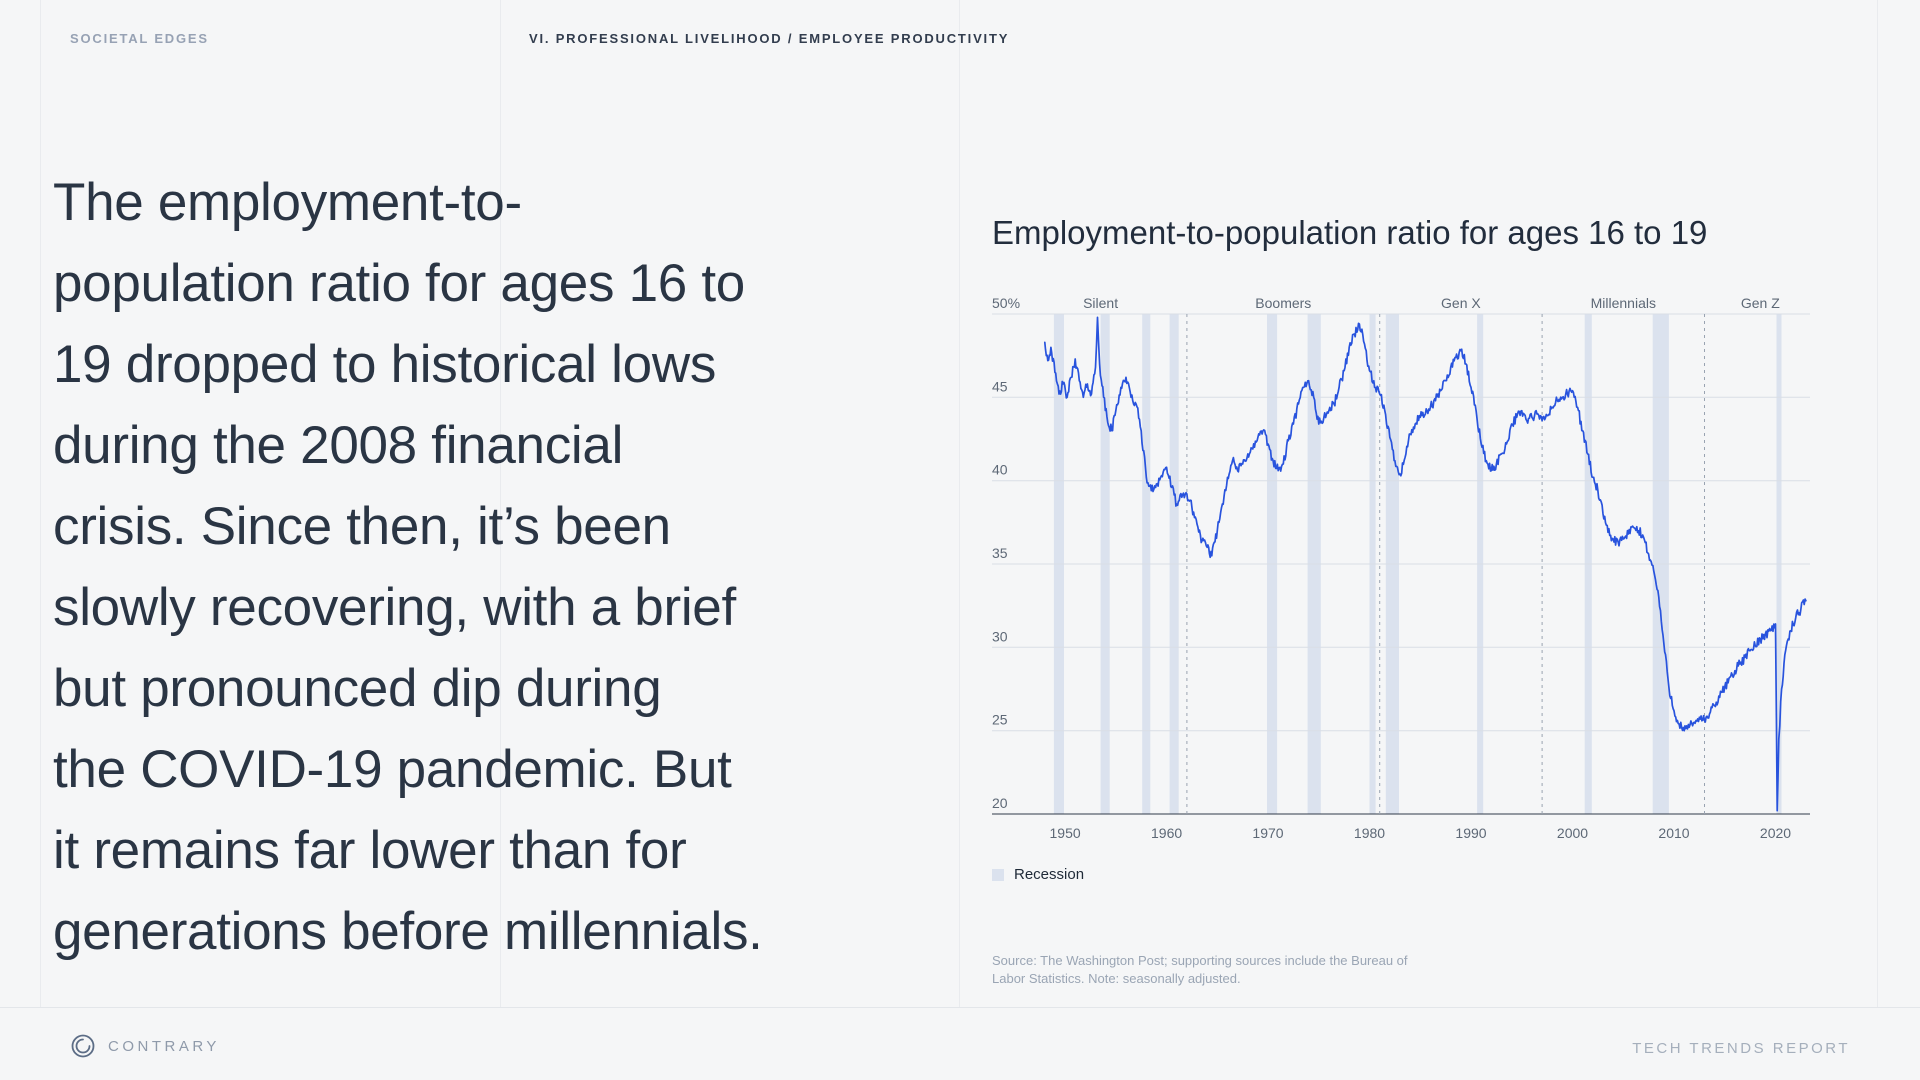  Describe the element at coordinates (998, 874) in the screenshot. I see `legend-swatch-recession` at that location.